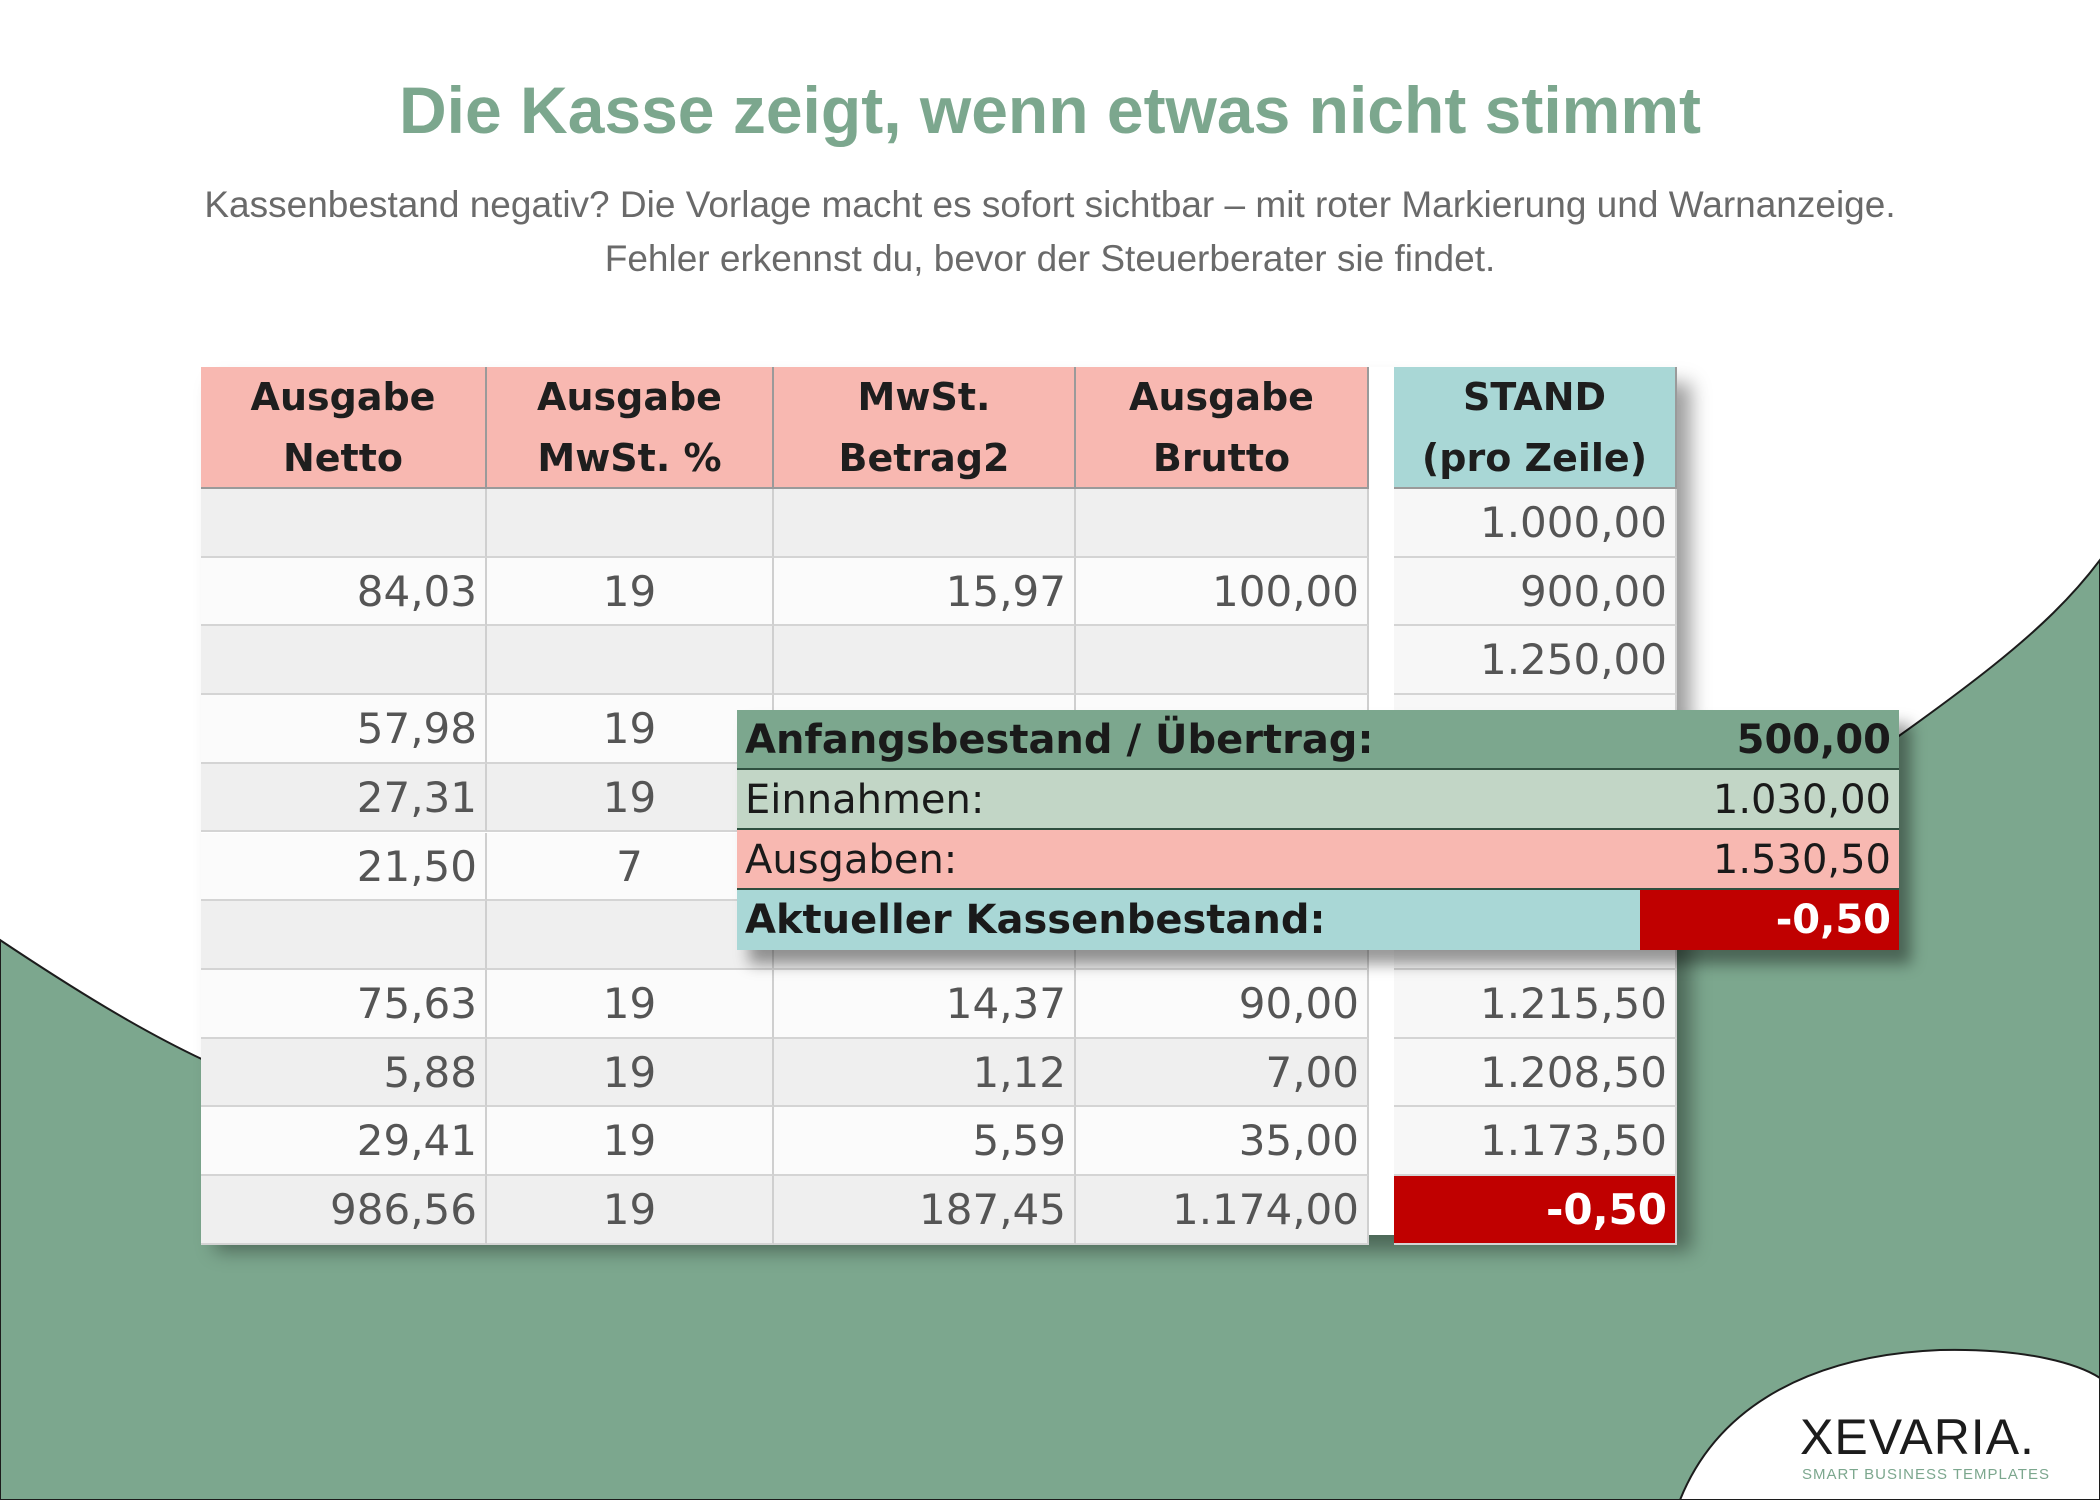  I want to click on table-cell-stand: 1.208,50, so click(1535, 1073).